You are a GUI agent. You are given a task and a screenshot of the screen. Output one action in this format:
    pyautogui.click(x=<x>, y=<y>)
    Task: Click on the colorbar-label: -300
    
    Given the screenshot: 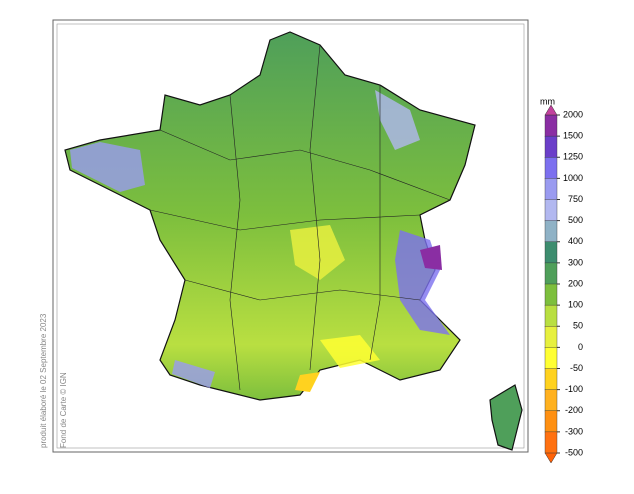 What is the action you would take?
    pyautogui.click(x=574, y=431)
    